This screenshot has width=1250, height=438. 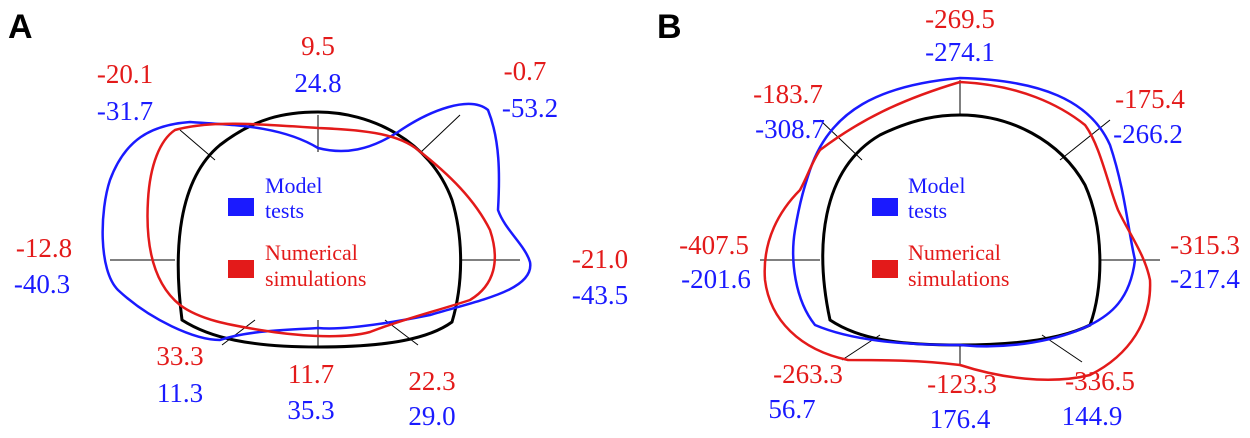 I want to click on tunnel-lining-a, so click(x=319, y=229).